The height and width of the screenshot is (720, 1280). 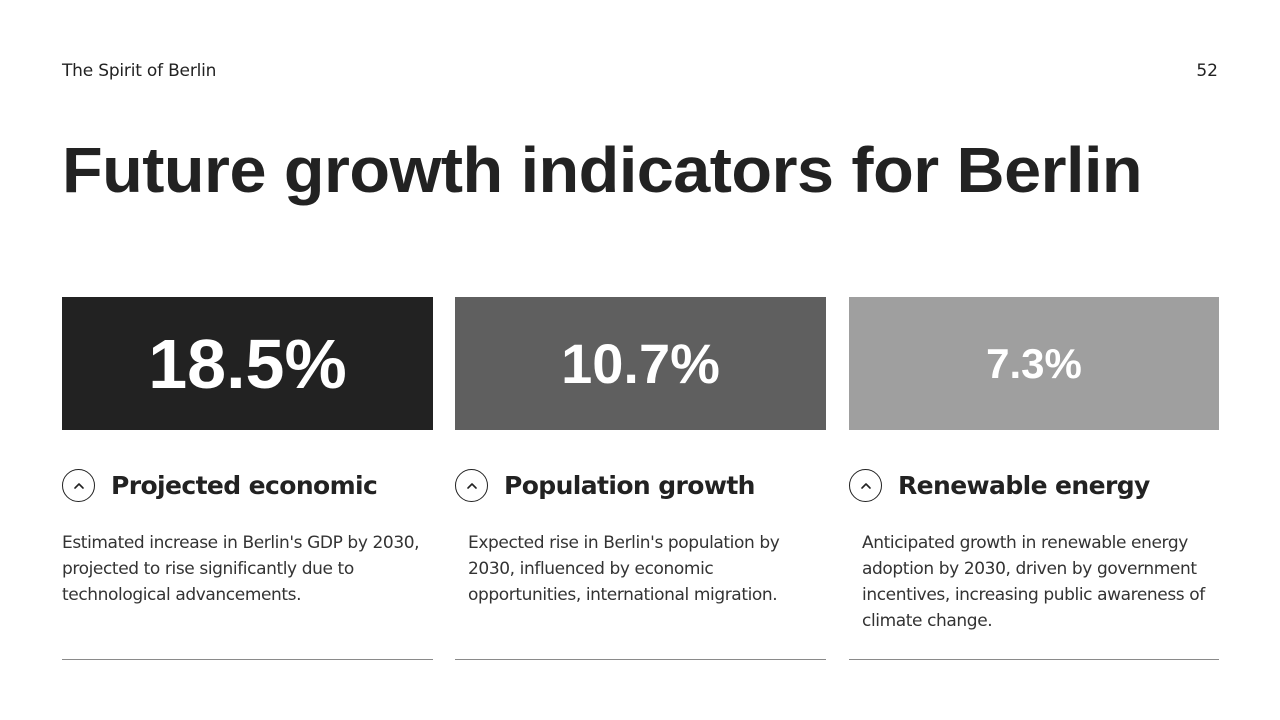 I want to click on stat-value: 10.7%, so click(x=640, y=363).